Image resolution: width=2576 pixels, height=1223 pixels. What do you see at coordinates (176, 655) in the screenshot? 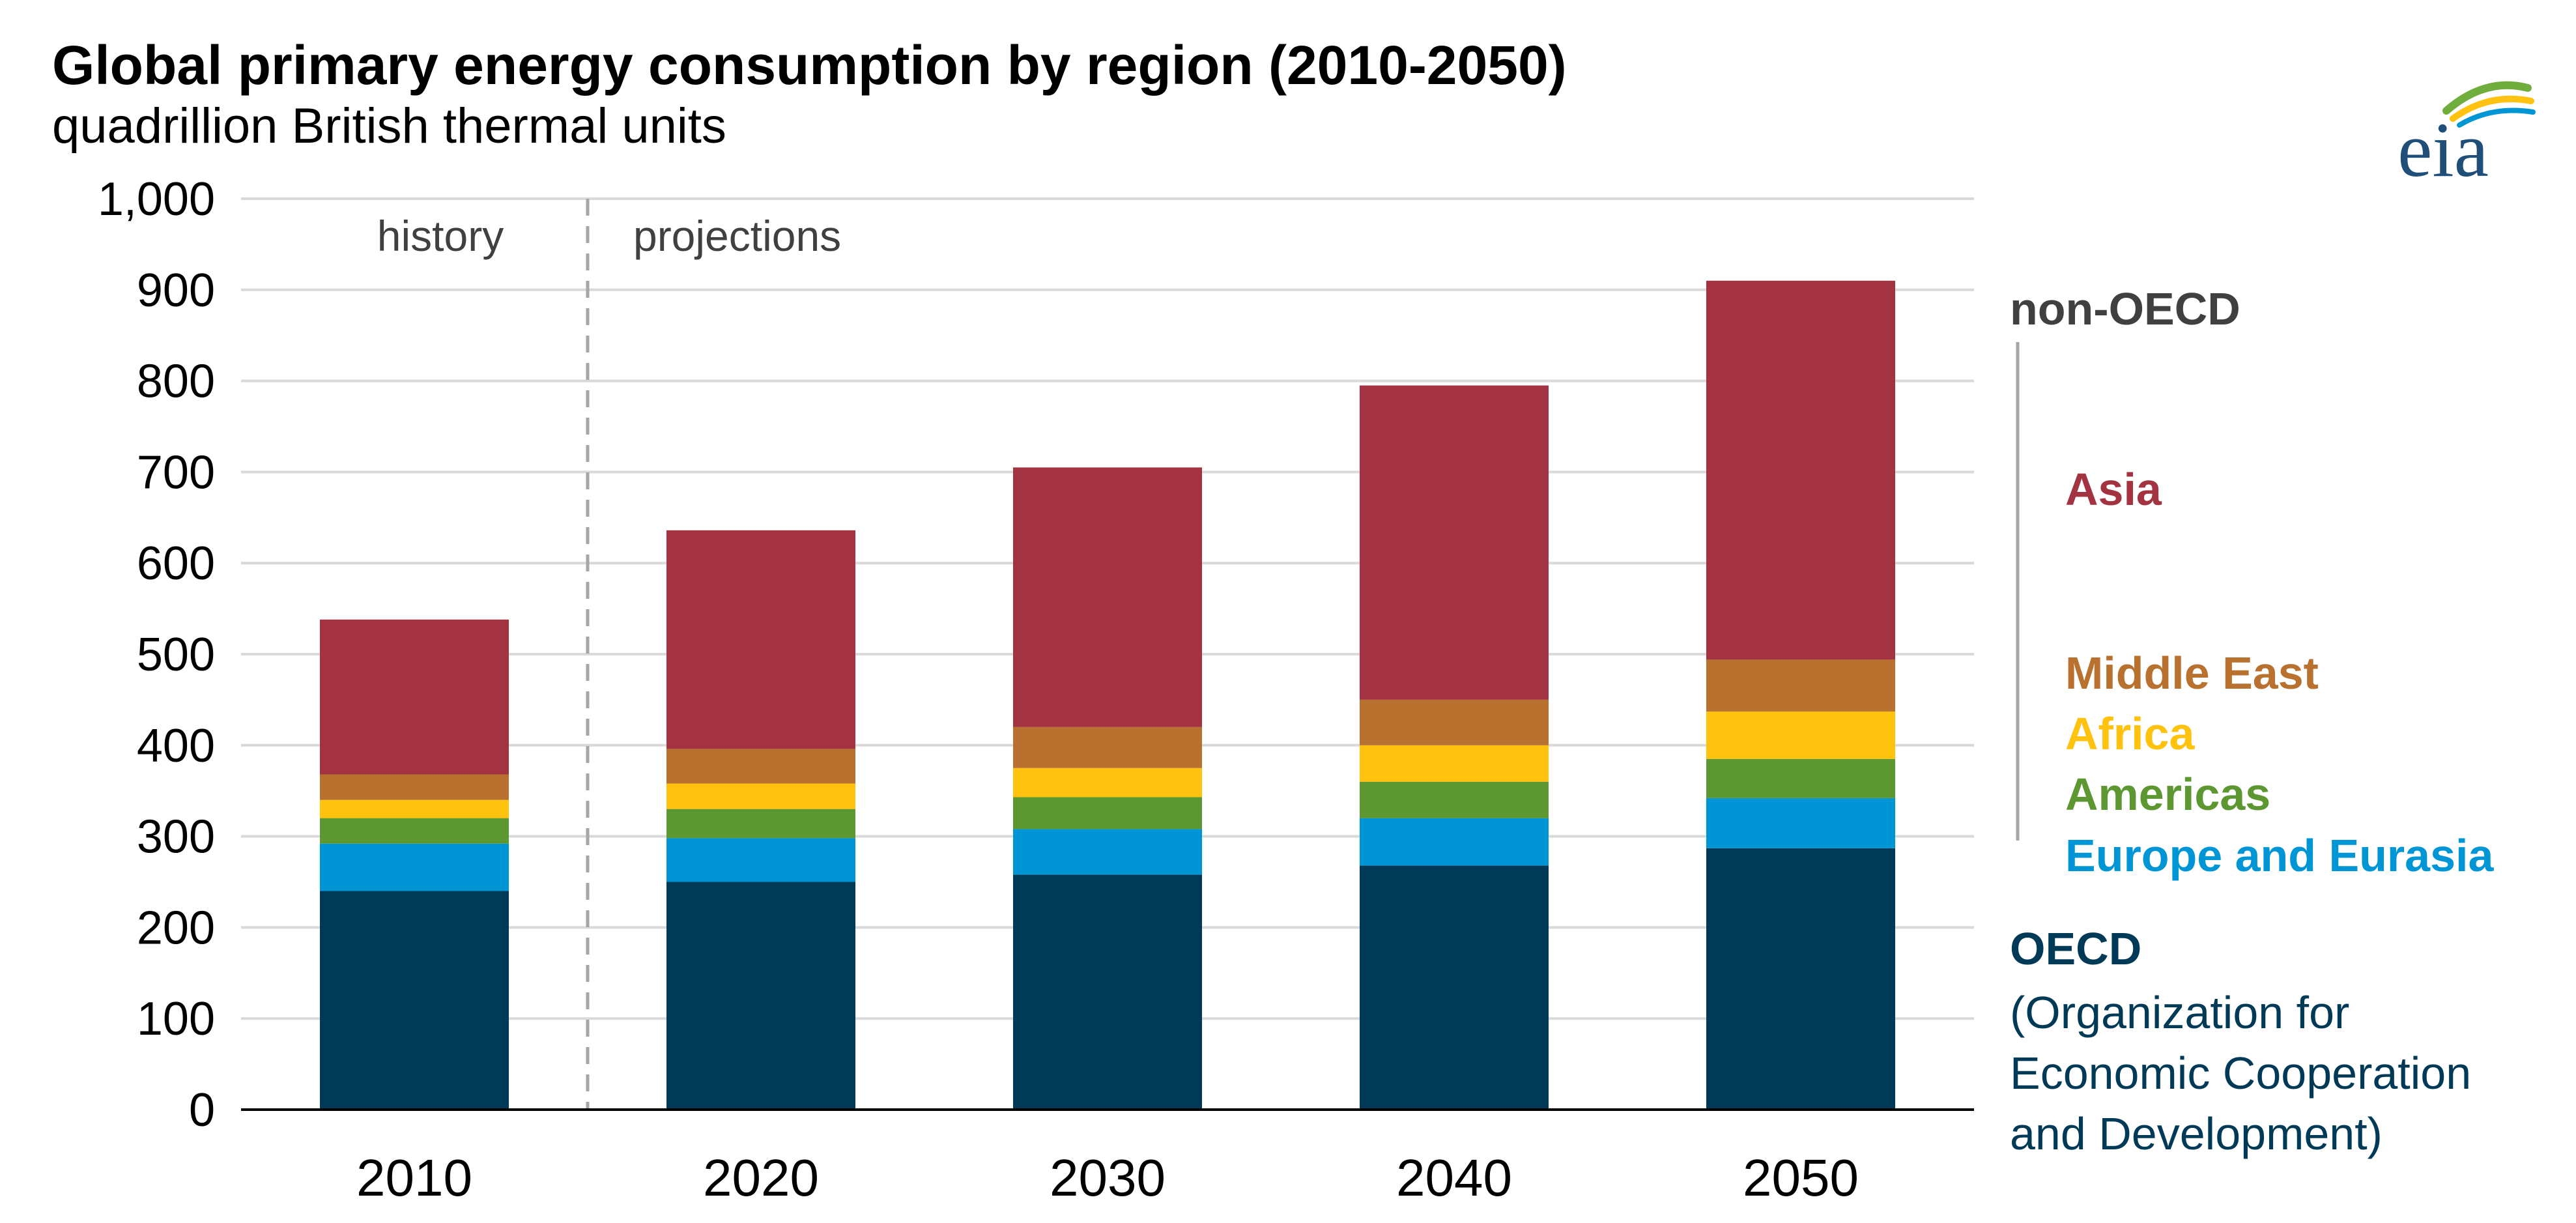
I see `y-tick-label: 500` at bounding box center [176, 655].